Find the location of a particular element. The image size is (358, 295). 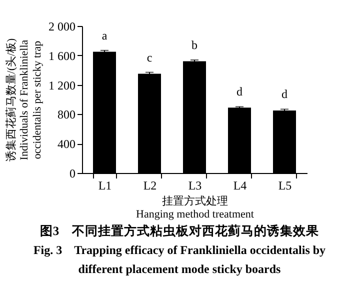

y-tick-label: 2 000 is located at coordinates (62, 27).